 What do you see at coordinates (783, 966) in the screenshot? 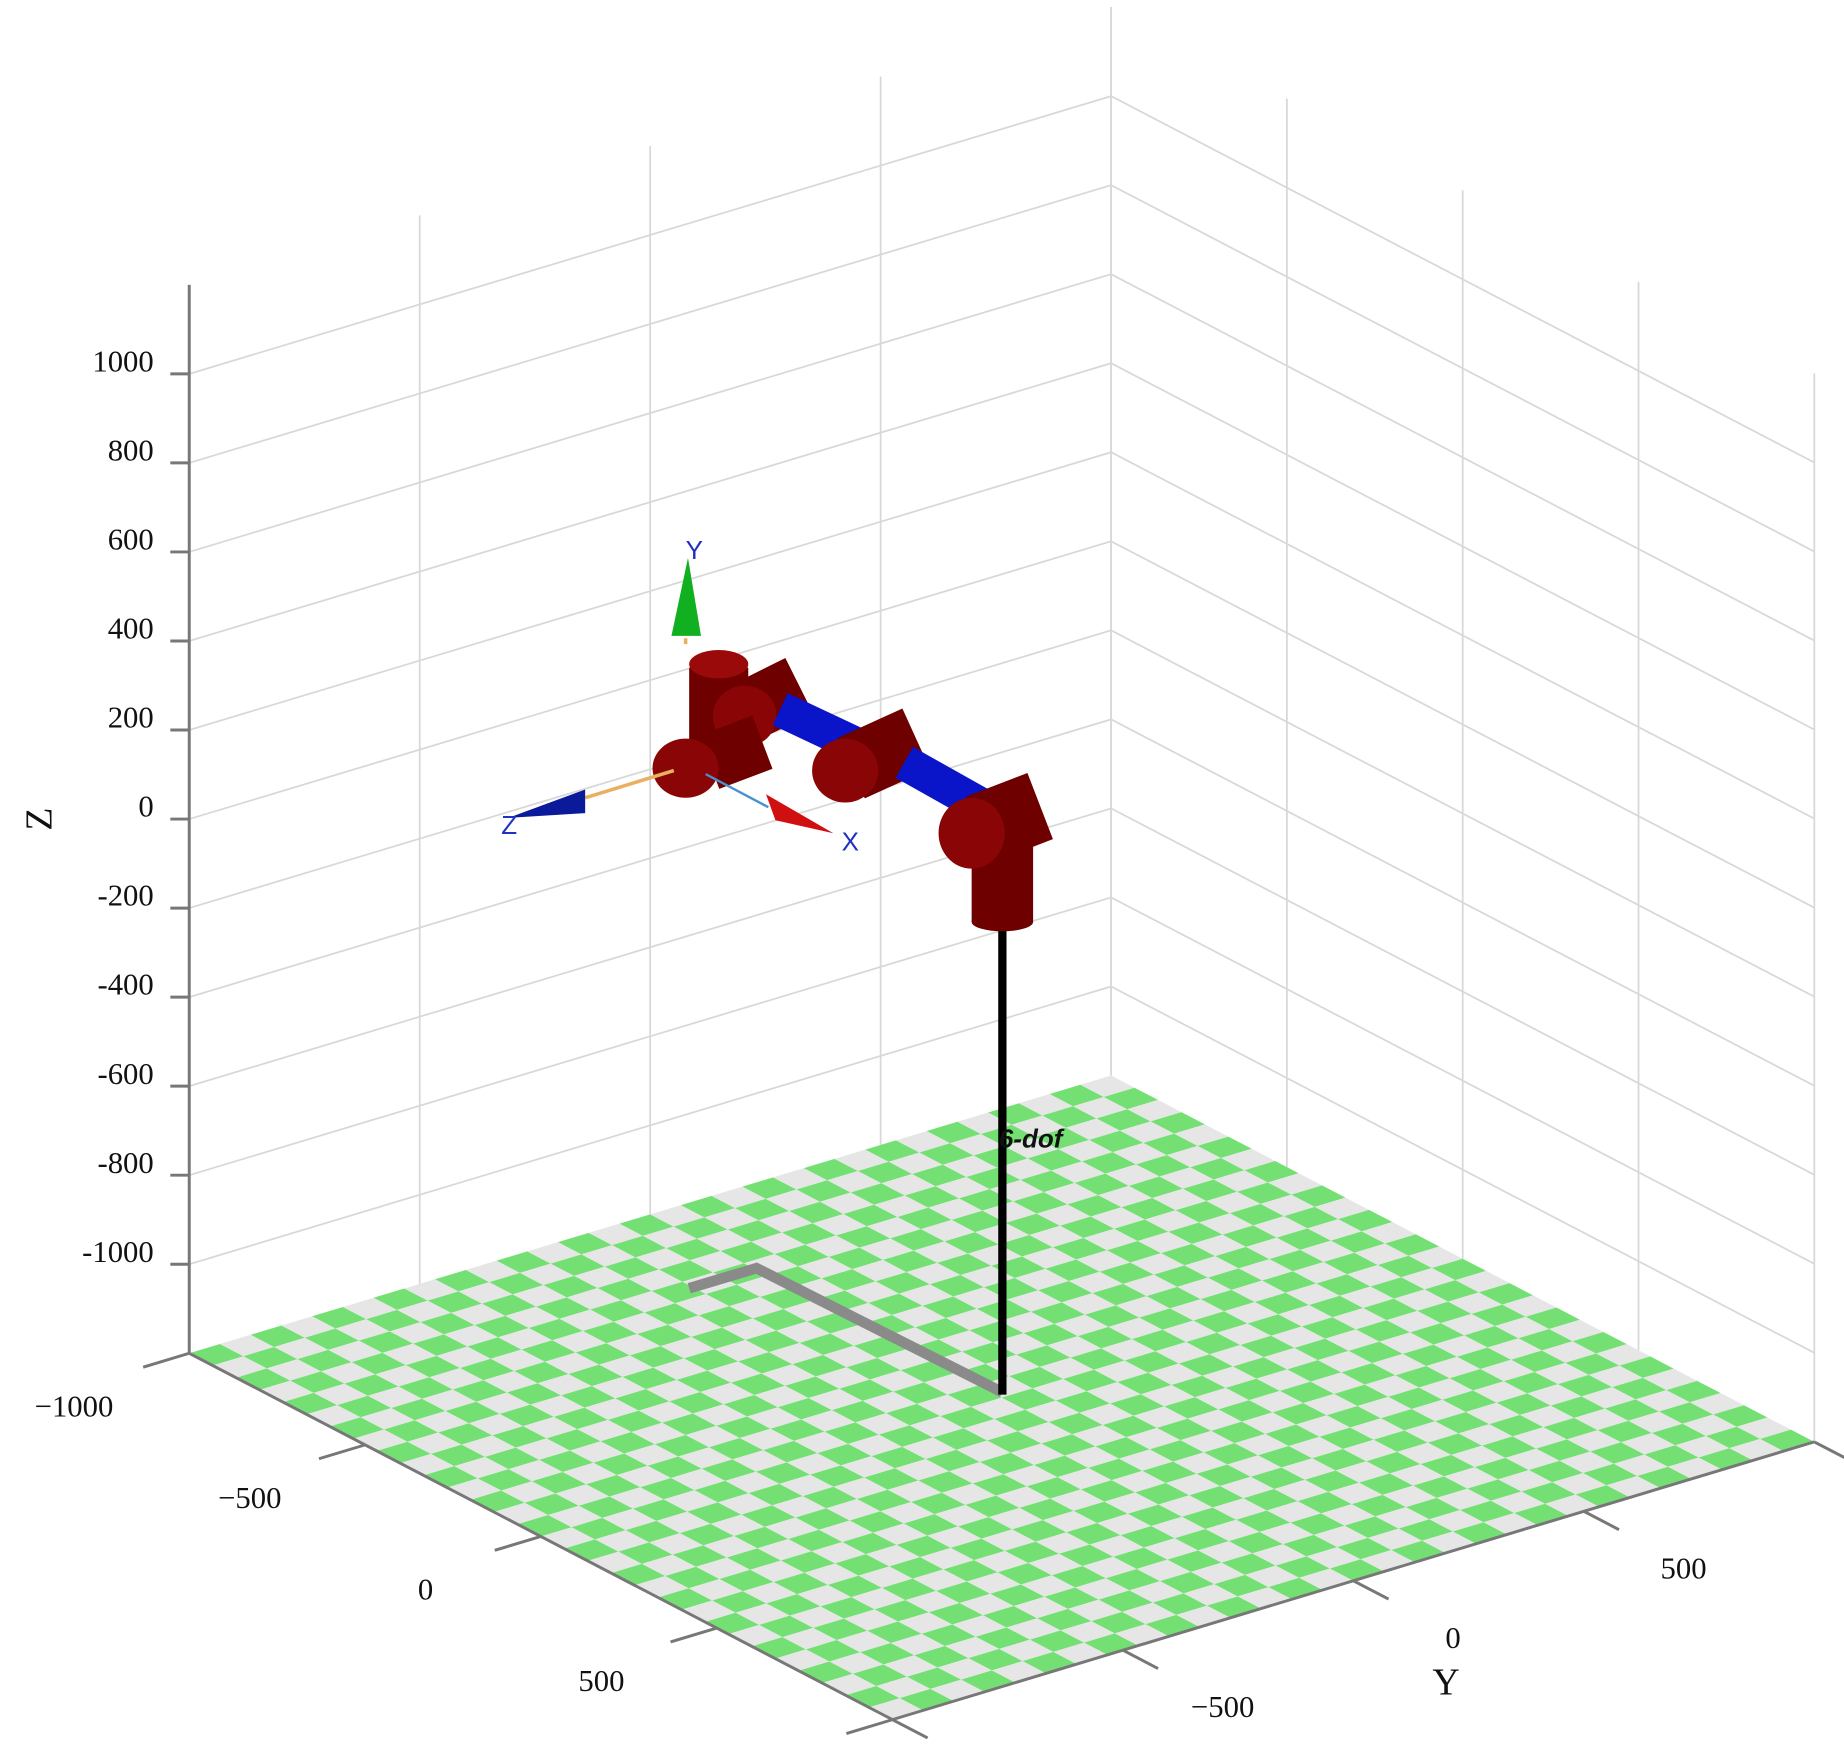
I see `robot: 6-dof X Y Z` at bounding box center [783, 966].